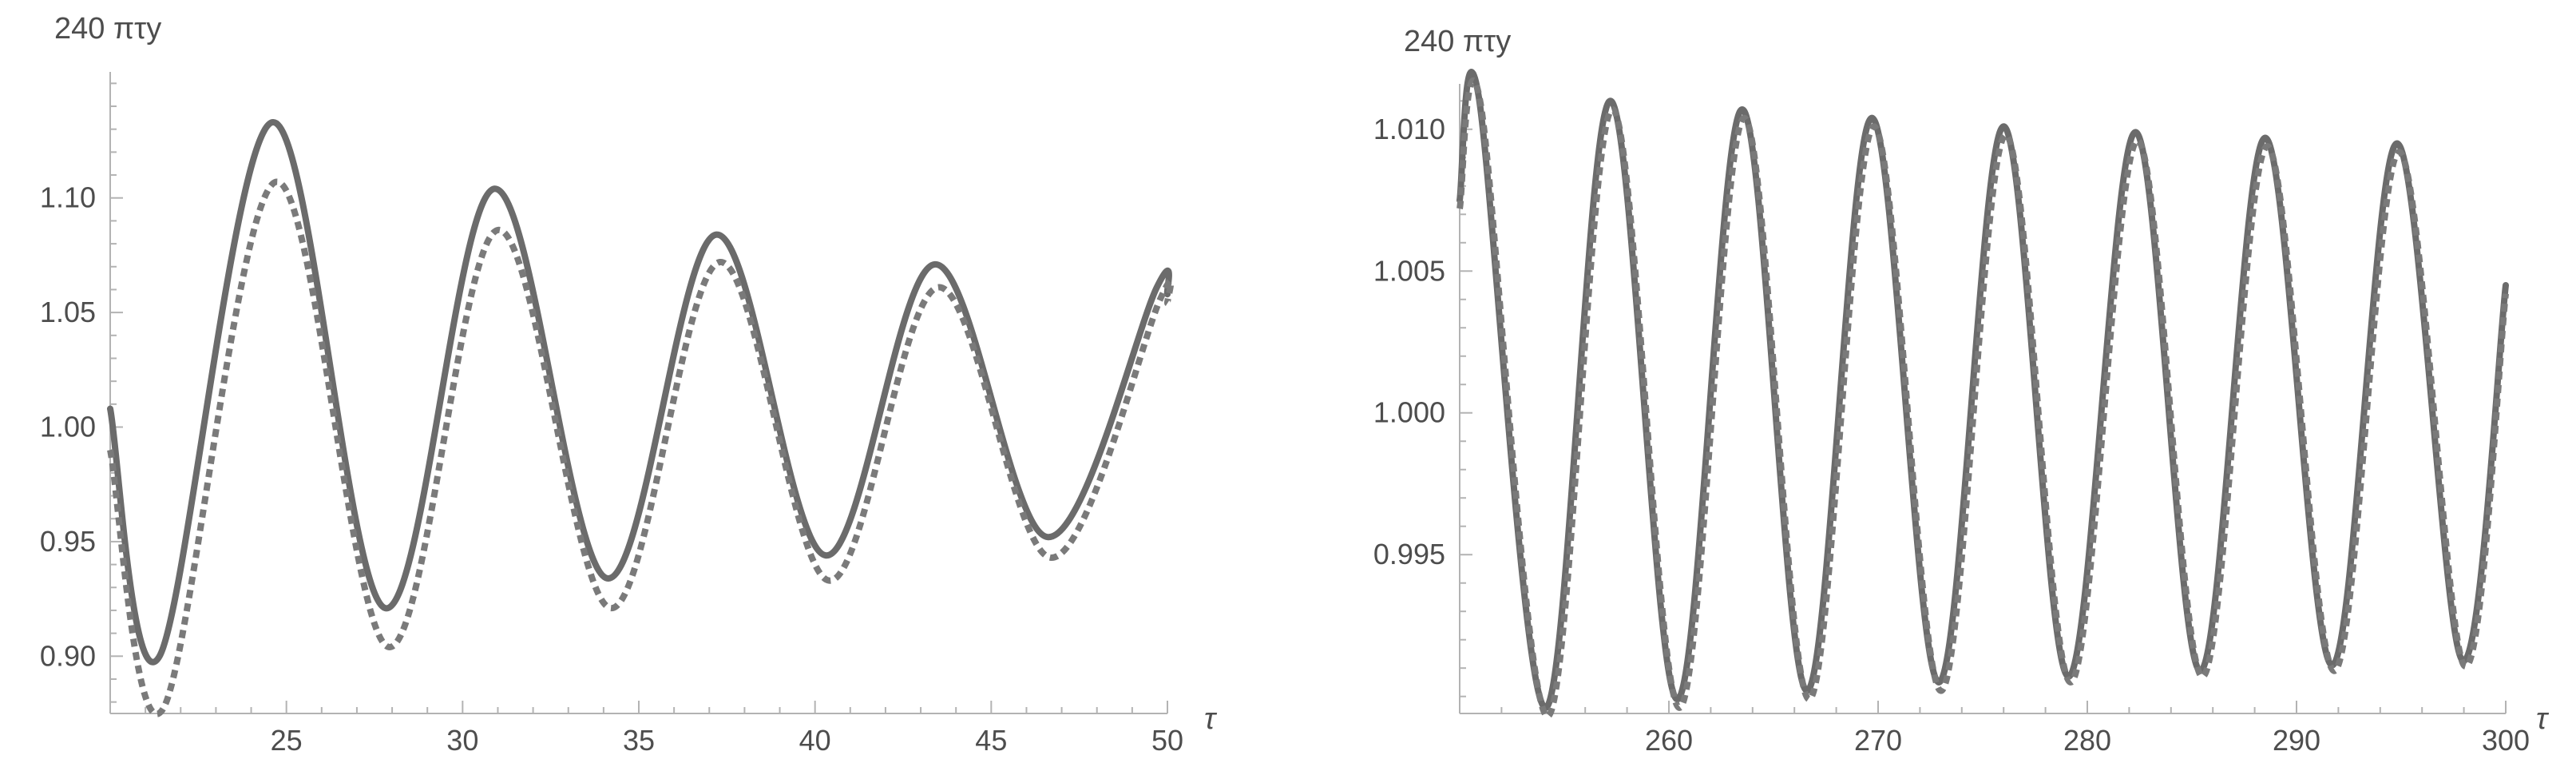 This screenshot has height=771, width=2576. I want to click on left-x-tick-label: 45, so click(991, 740).